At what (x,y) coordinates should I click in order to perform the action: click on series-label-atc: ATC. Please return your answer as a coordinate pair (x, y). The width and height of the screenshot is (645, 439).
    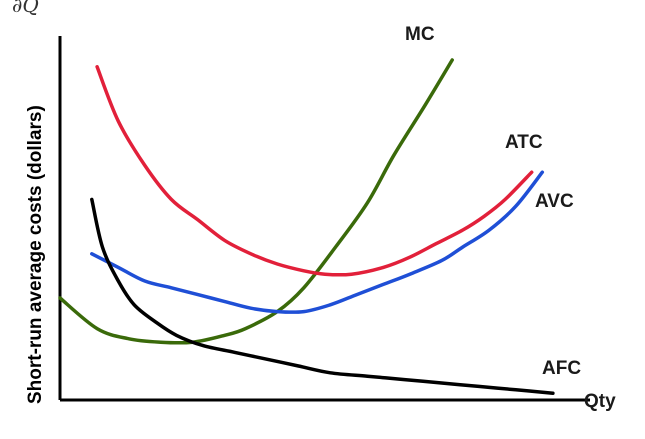
    Looking at the image, I should click on (524, 142).